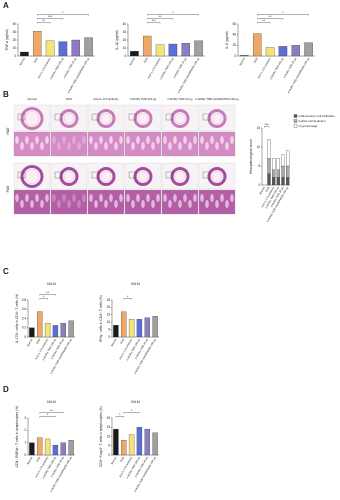 The width and height of the screenshot is (340, 500). I want to click on chart-title: MLN, so click(51, 283).